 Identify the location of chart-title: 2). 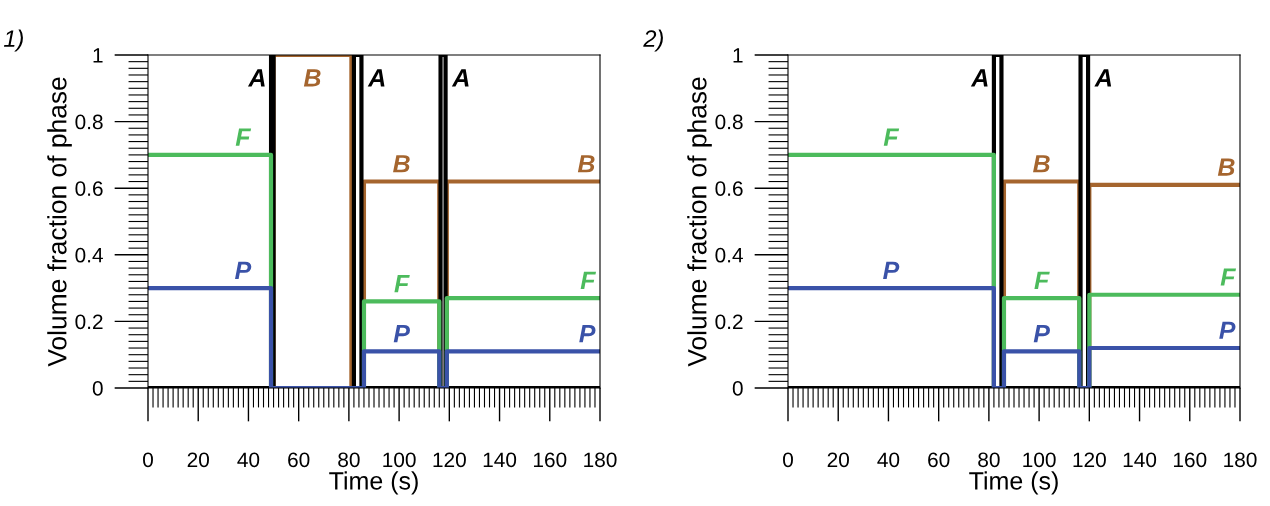
(653, 40).